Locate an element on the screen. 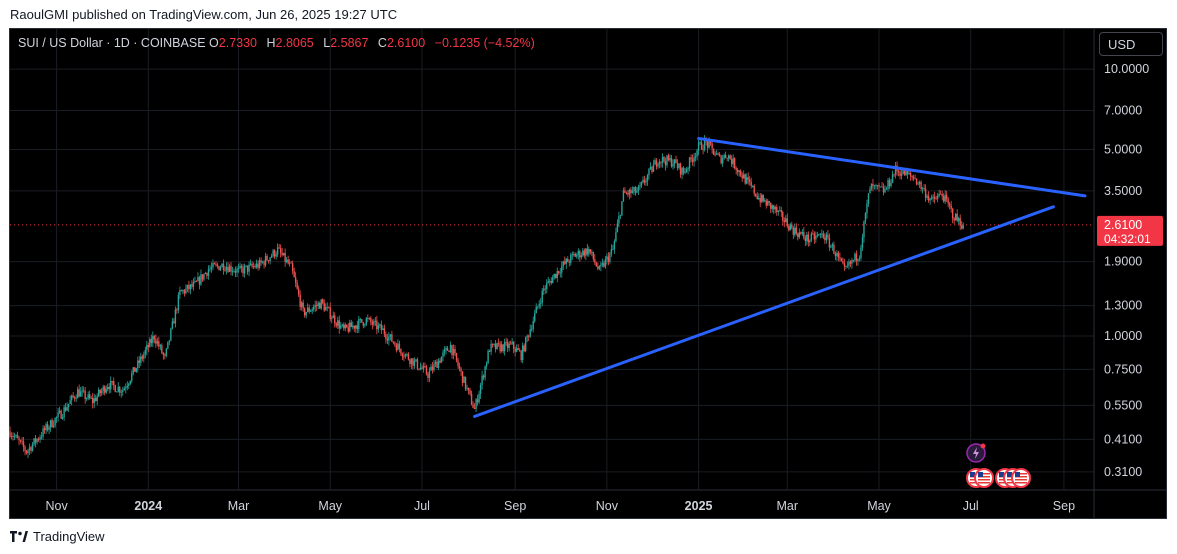  time-tick-label: Mar is located at coordinates (239, 506).